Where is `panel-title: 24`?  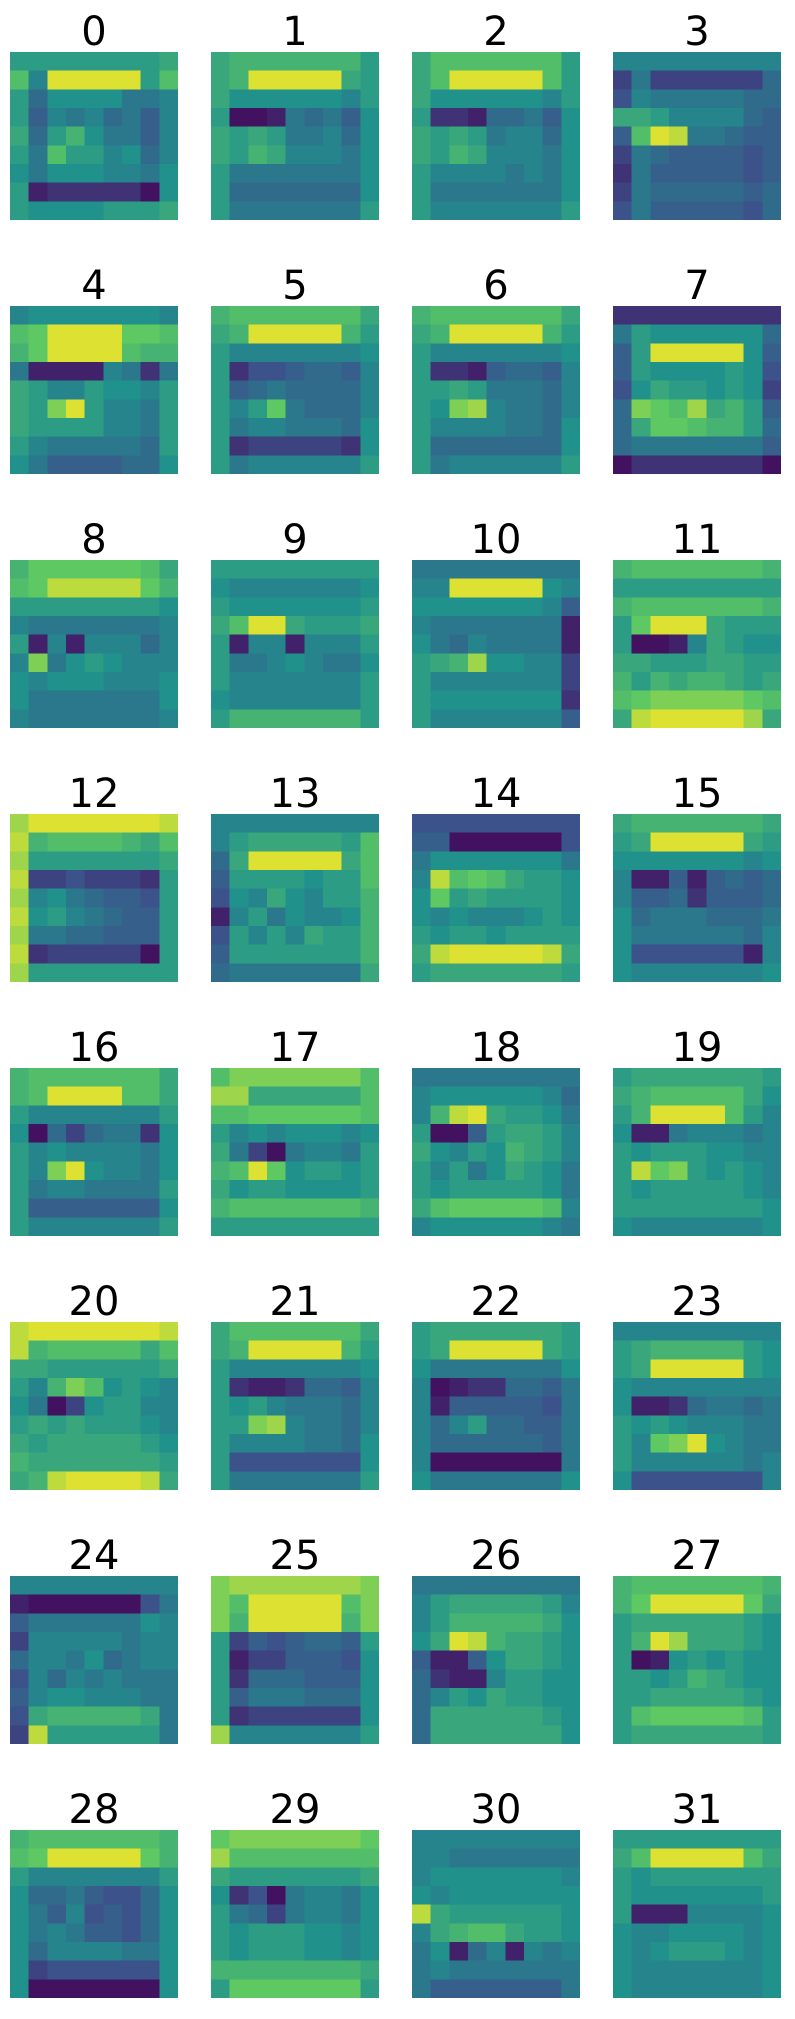 panel-title: 24 is located at coordinates (94, 1556).